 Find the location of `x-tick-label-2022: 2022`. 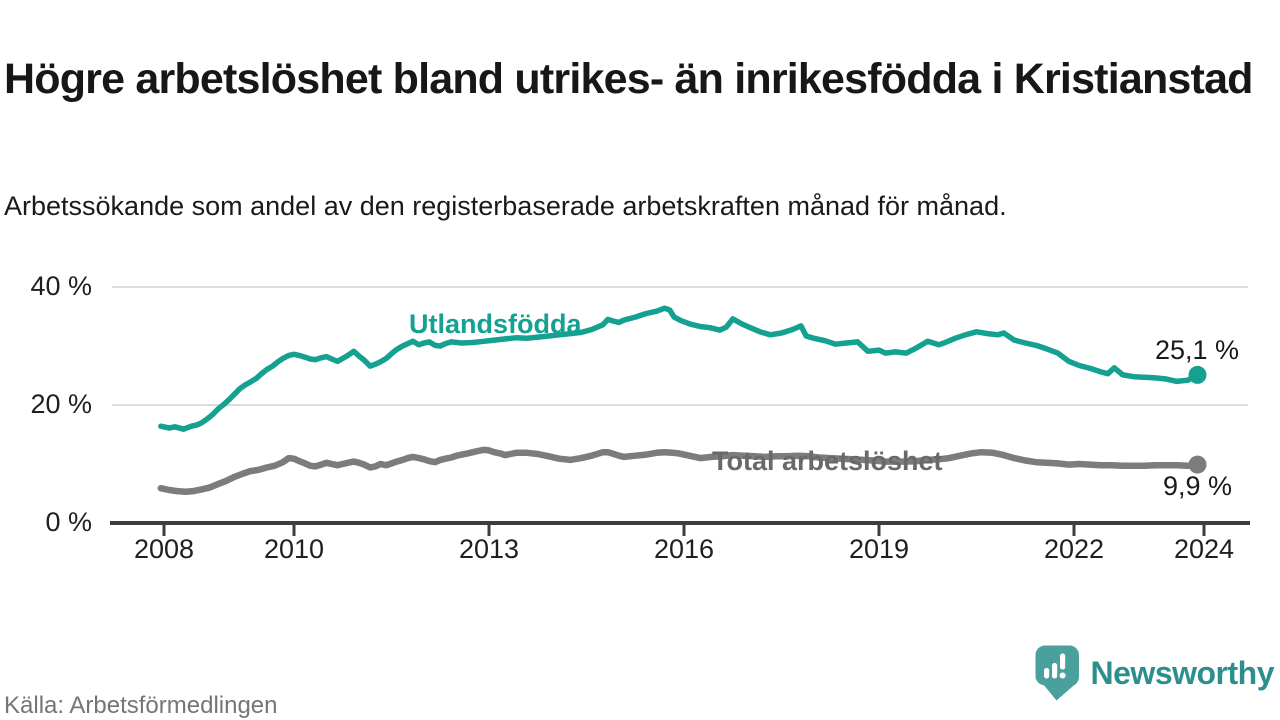

x-tick-label-2022: 2022 is located at coordinates (1074, 549).